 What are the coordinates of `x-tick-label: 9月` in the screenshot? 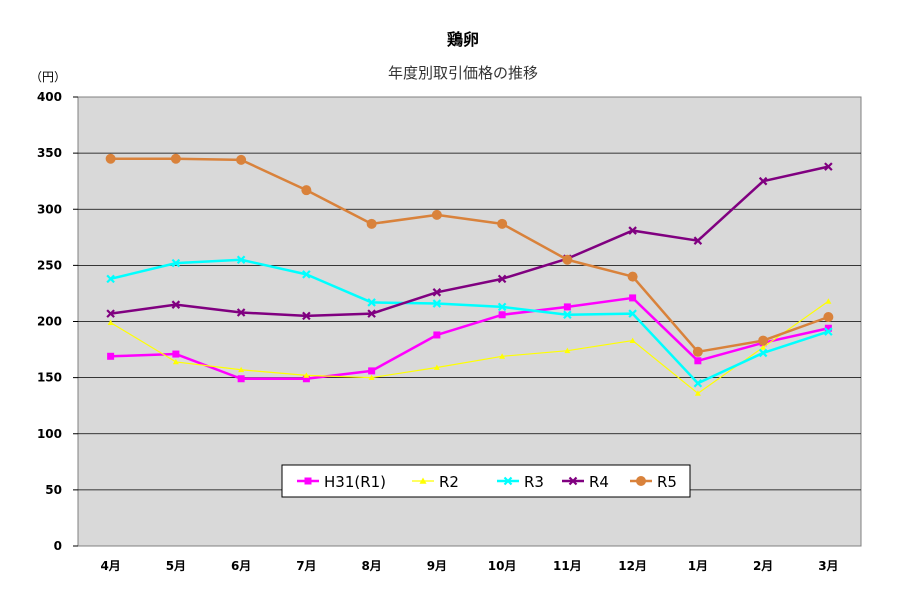 It's located at (437, 566).